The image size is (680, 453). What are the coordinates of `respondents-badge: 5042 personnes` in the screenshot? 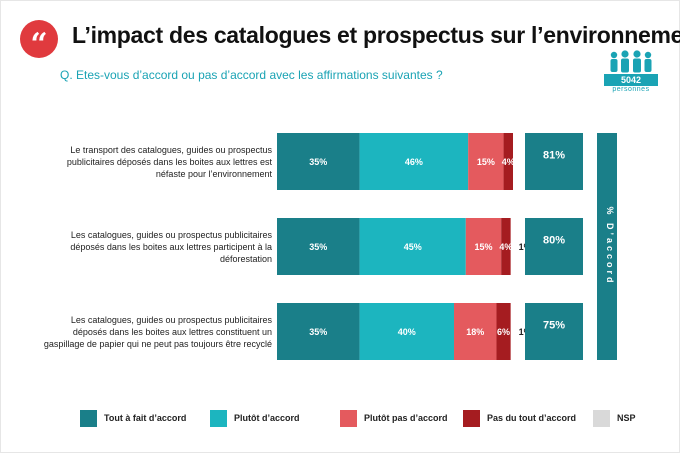 It's located at (631, 72).